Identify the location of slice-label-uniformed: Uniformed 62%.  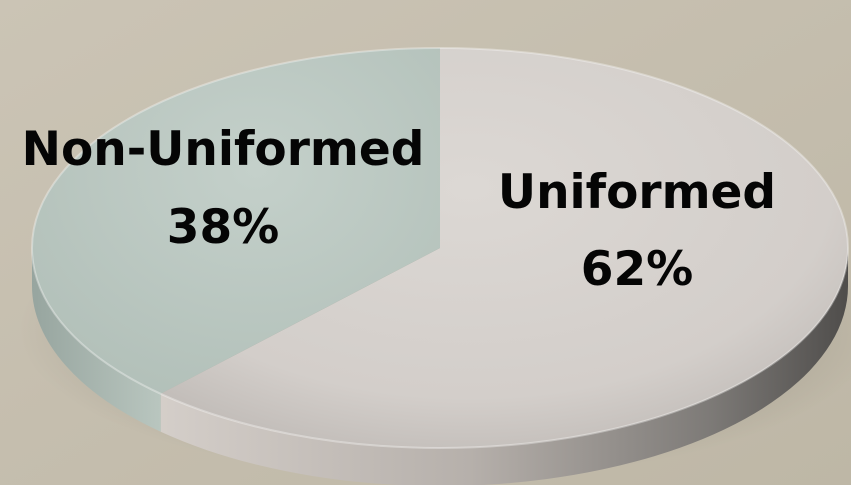
(637, 231).